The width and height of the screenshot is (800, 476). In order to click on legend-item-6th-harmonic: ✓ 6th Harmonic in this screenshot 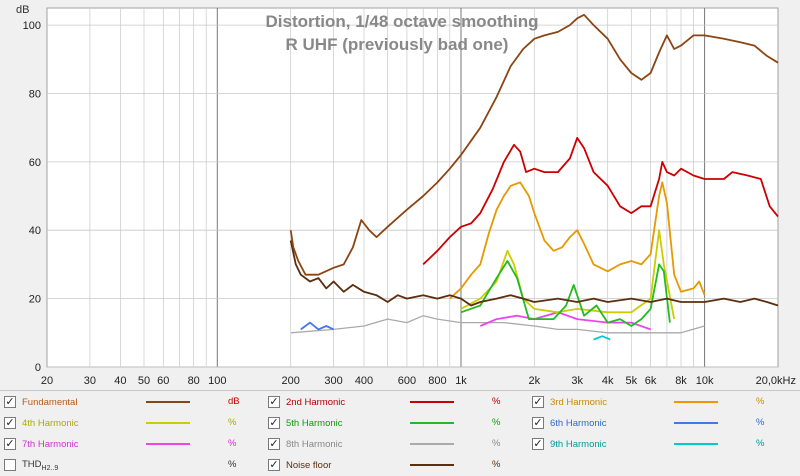, I will do `click(625, 423)`.